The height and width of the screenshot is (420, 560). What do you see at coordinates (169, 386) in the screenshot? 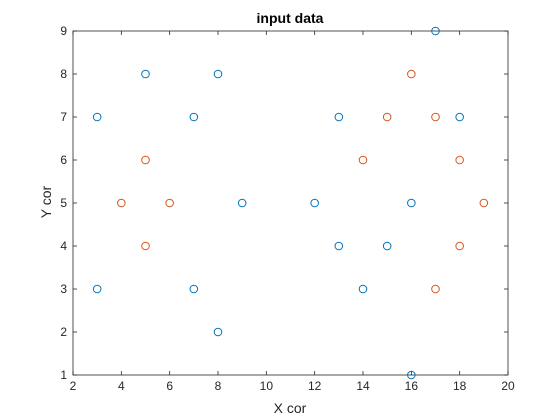
I see `x-tick-label: 6` at bounding box center [169, 386].